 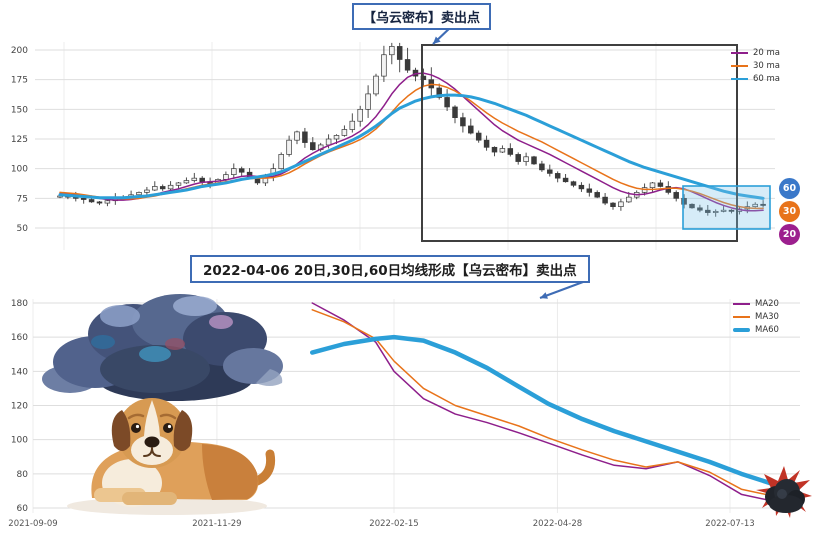 What do you see at coordinates (767, 66) in the screenshot?
I see `legend-label-30ma: 30 ma` at bounding box center [767, 66].